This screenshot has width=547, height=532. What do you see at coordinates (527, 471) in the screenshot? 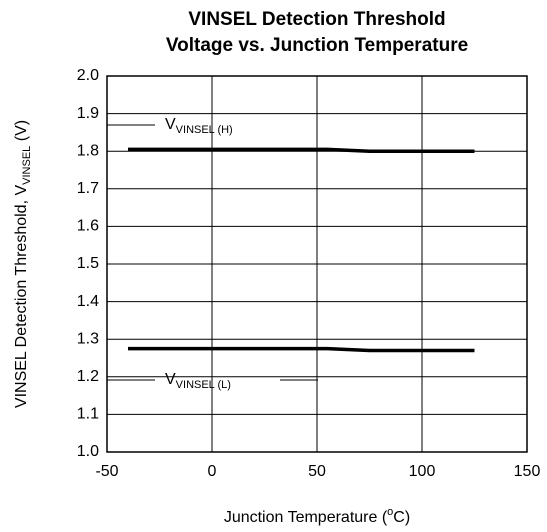
I see `x-tick-label: 150` at bounding box center [527, 471].